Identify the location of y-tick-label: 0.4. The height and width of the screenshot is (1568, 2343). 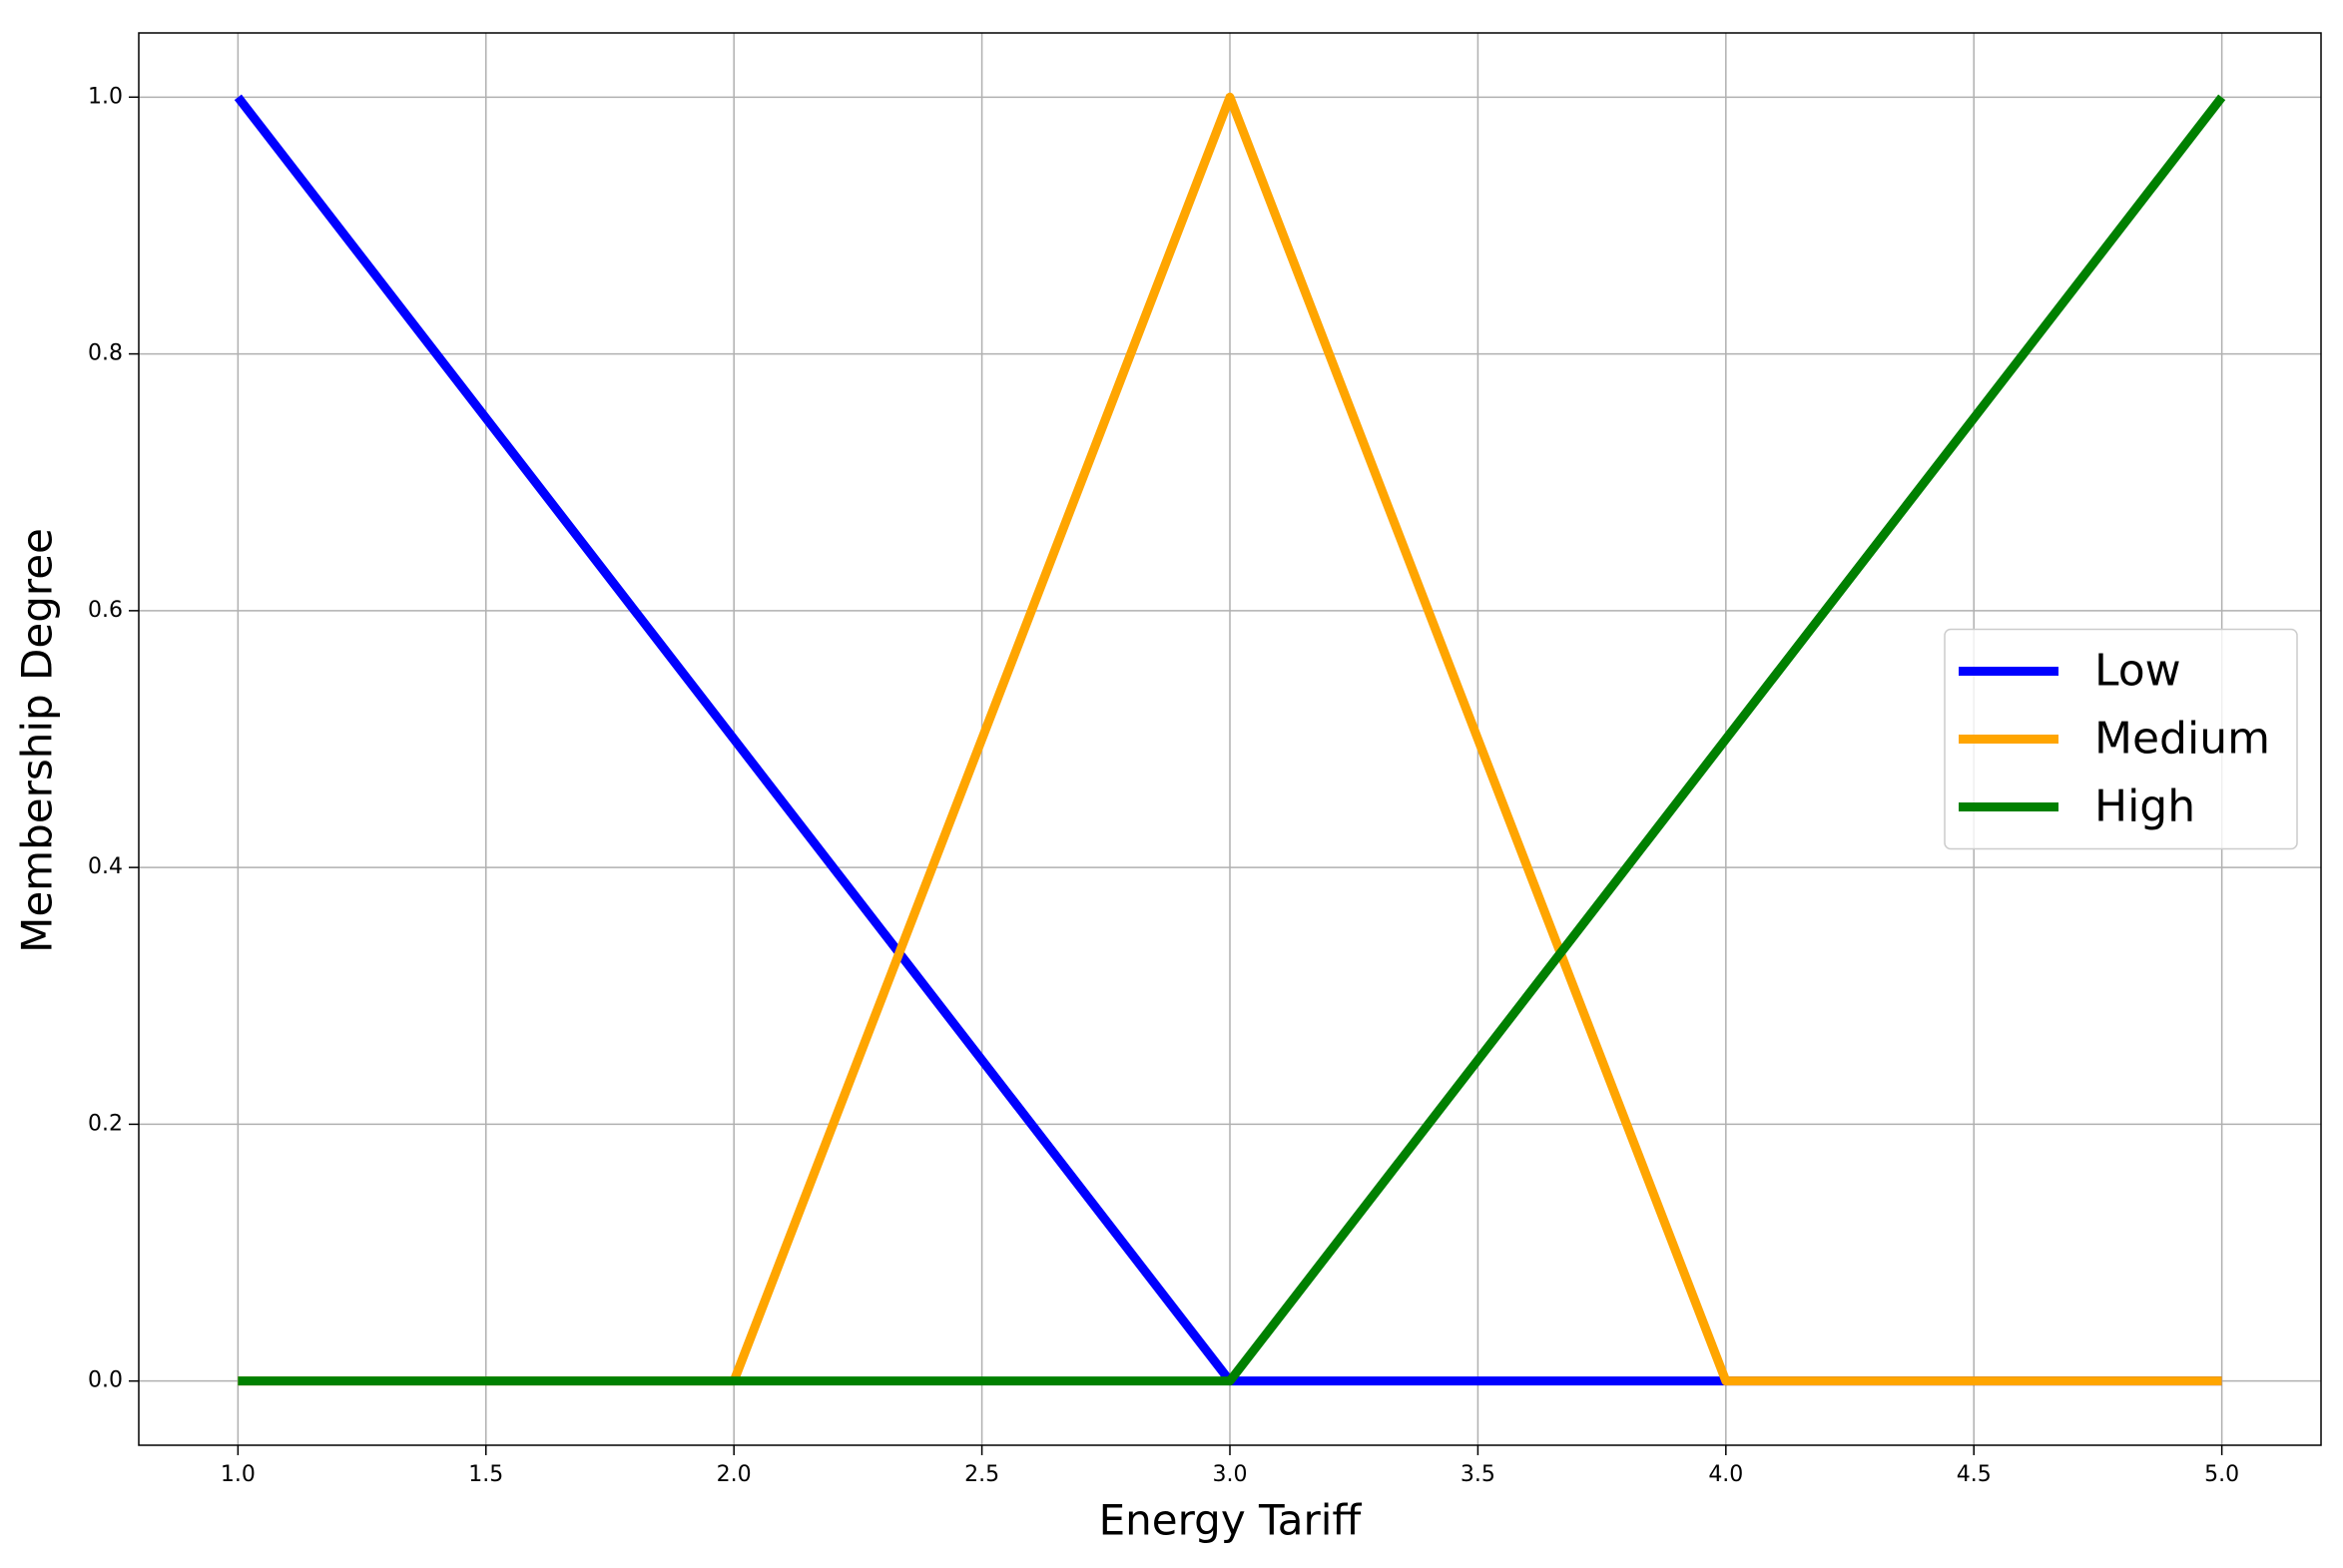
(105, 866).